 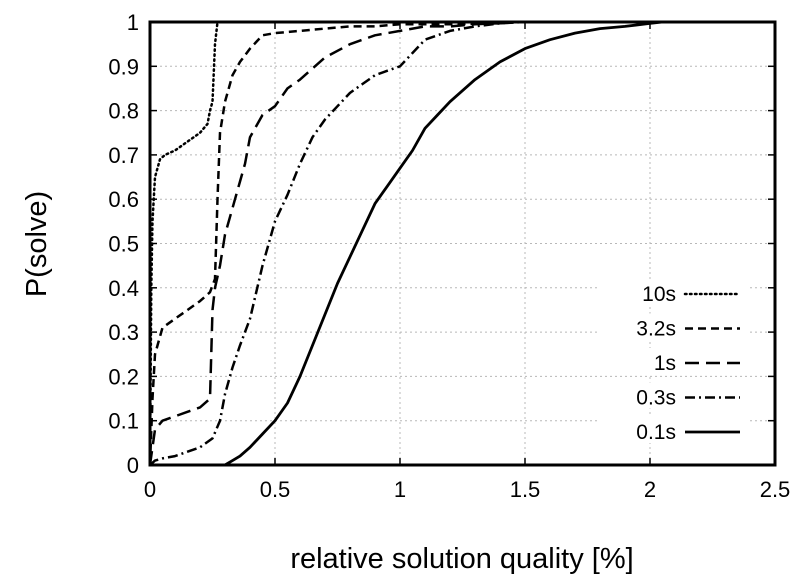 What do you see at coordinates (400, 489) in the screenshot?
I see `x-tick-label: 1` at bounding box center [400, 489].